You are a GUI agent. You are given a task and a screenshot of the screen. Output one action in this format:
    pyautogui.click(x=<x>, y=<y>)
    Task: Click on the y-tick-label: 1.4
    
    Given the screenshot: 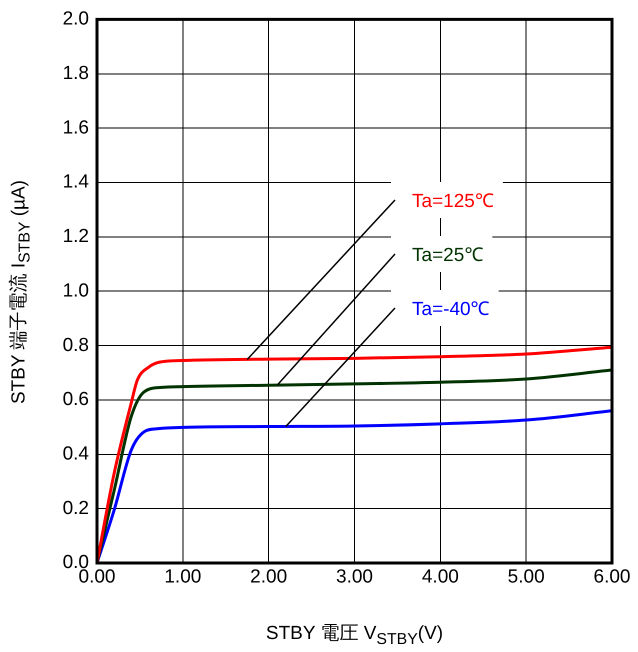 What is the action you would take?
    pyautogui.click(x=76, y=182)
    